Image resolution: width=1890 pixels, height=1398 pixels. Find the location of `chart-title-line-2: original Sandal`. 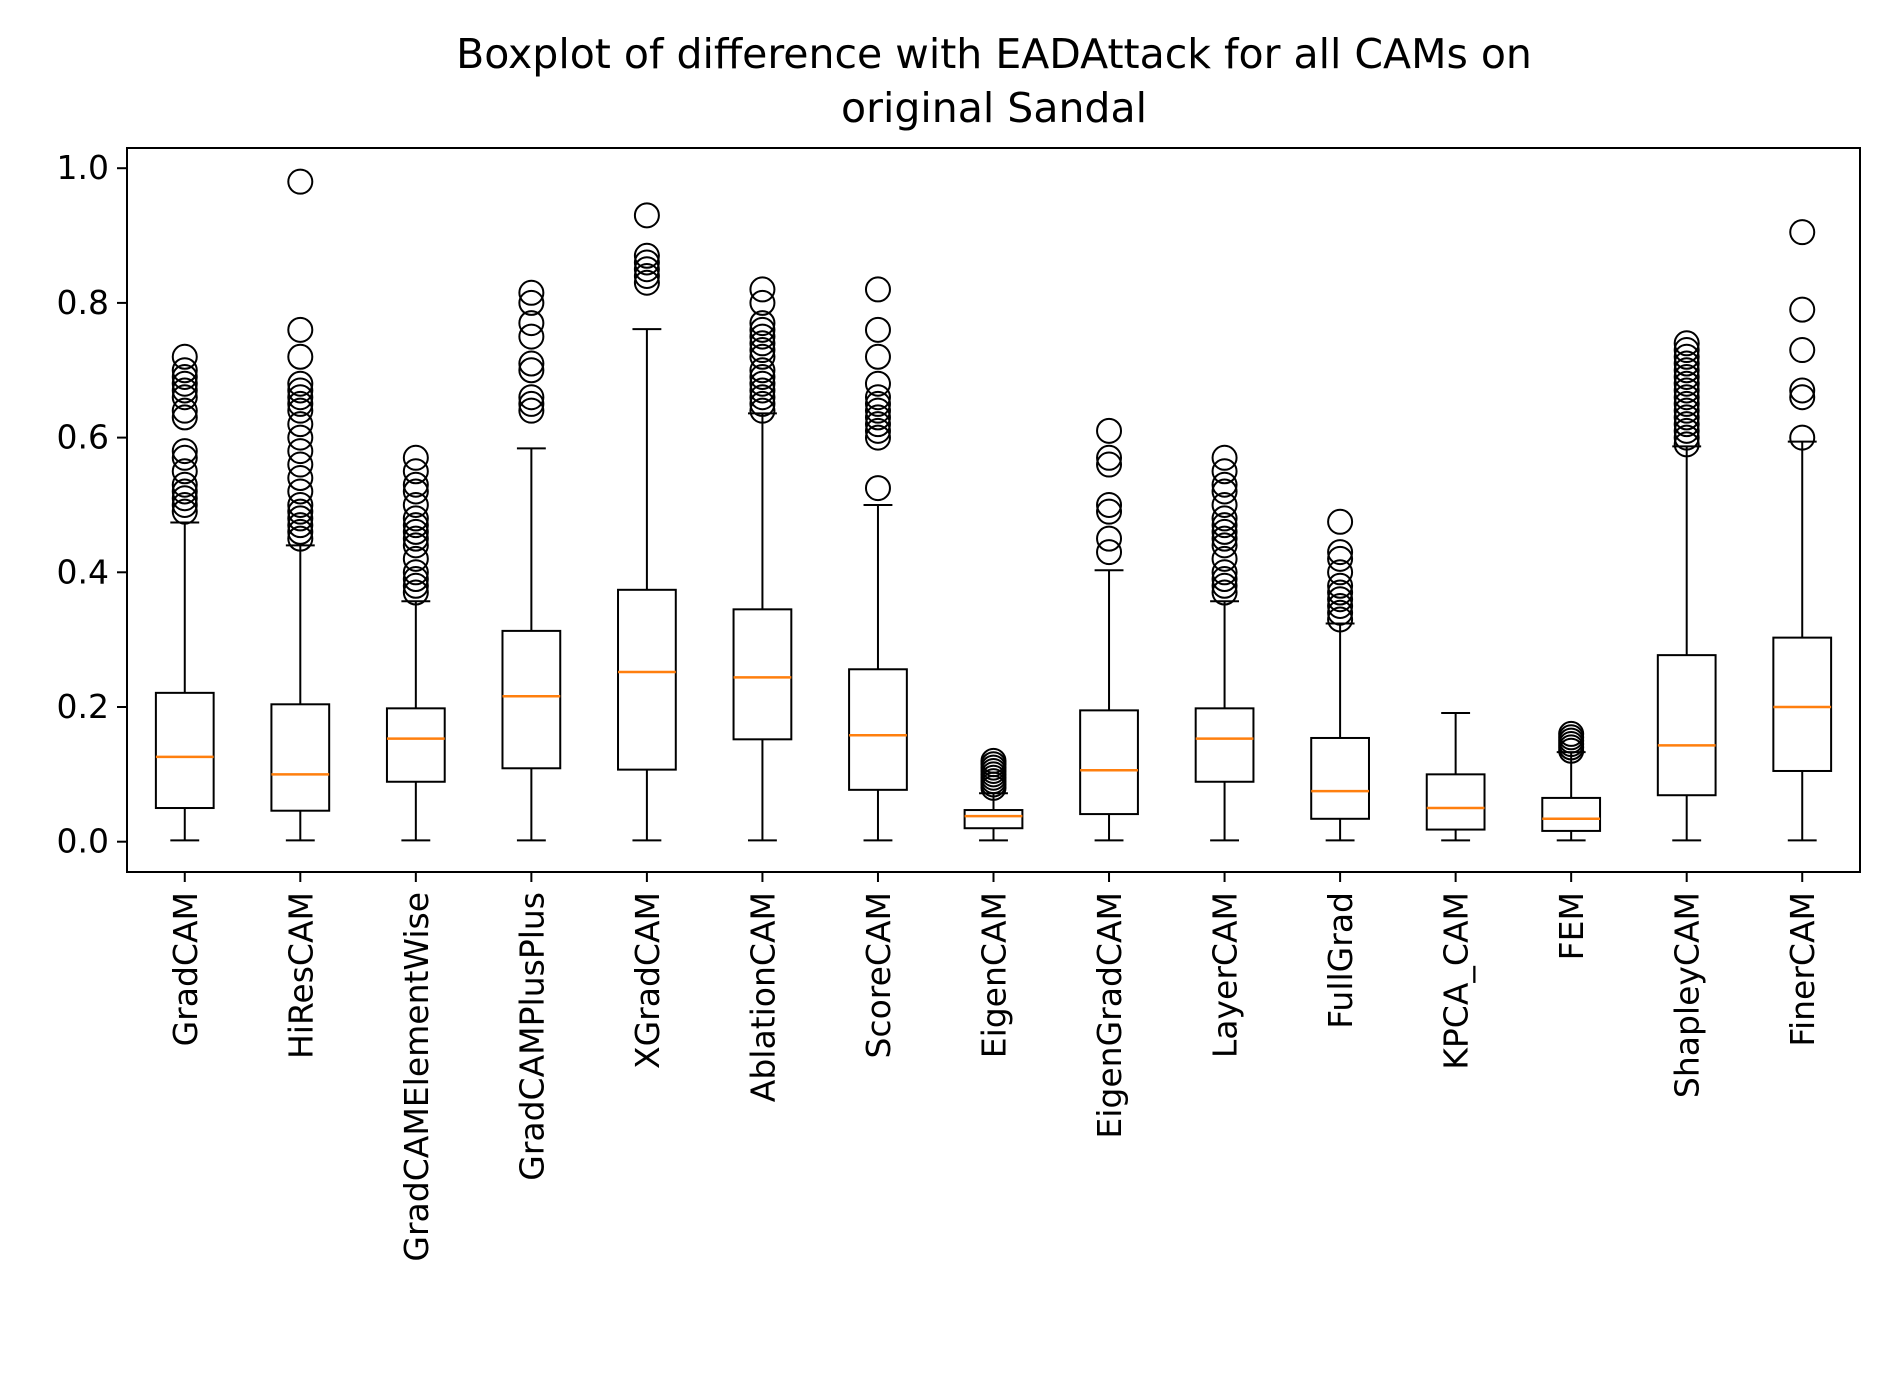

chart-title-line-2: original Sandal is located at coordinates (994, 108).